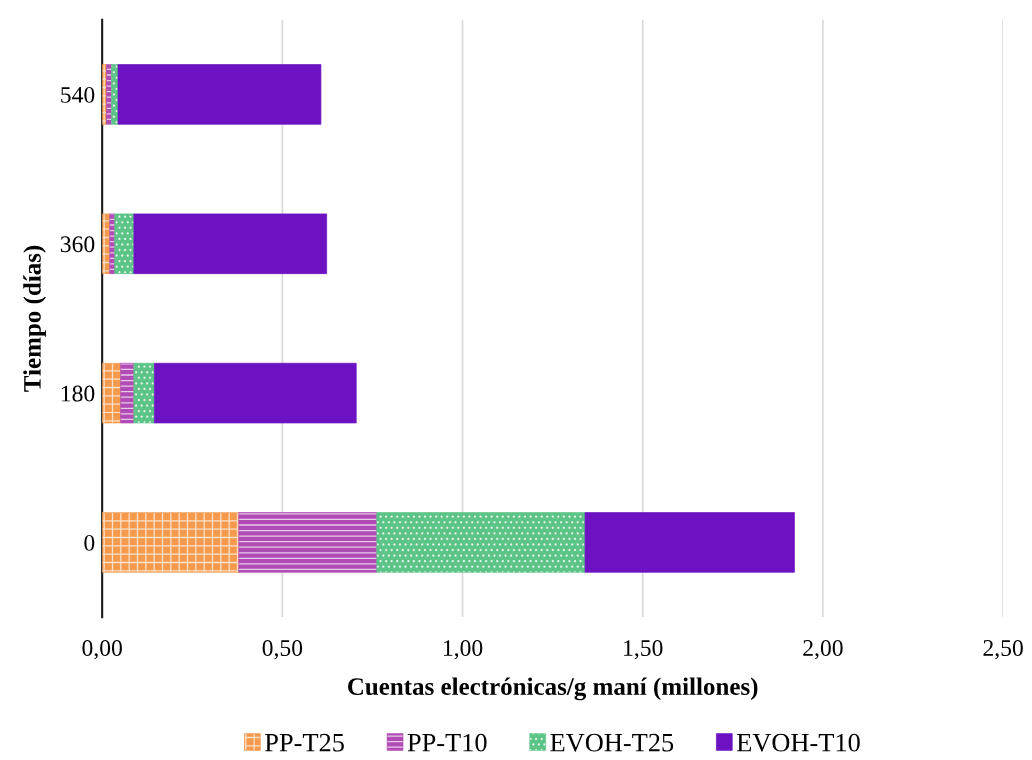 The width and height of the screenshot is (1032, 760). Describe the element at coordinates (304, 742) in the screenshot. I see `legend-label: PP-T25` at that location.